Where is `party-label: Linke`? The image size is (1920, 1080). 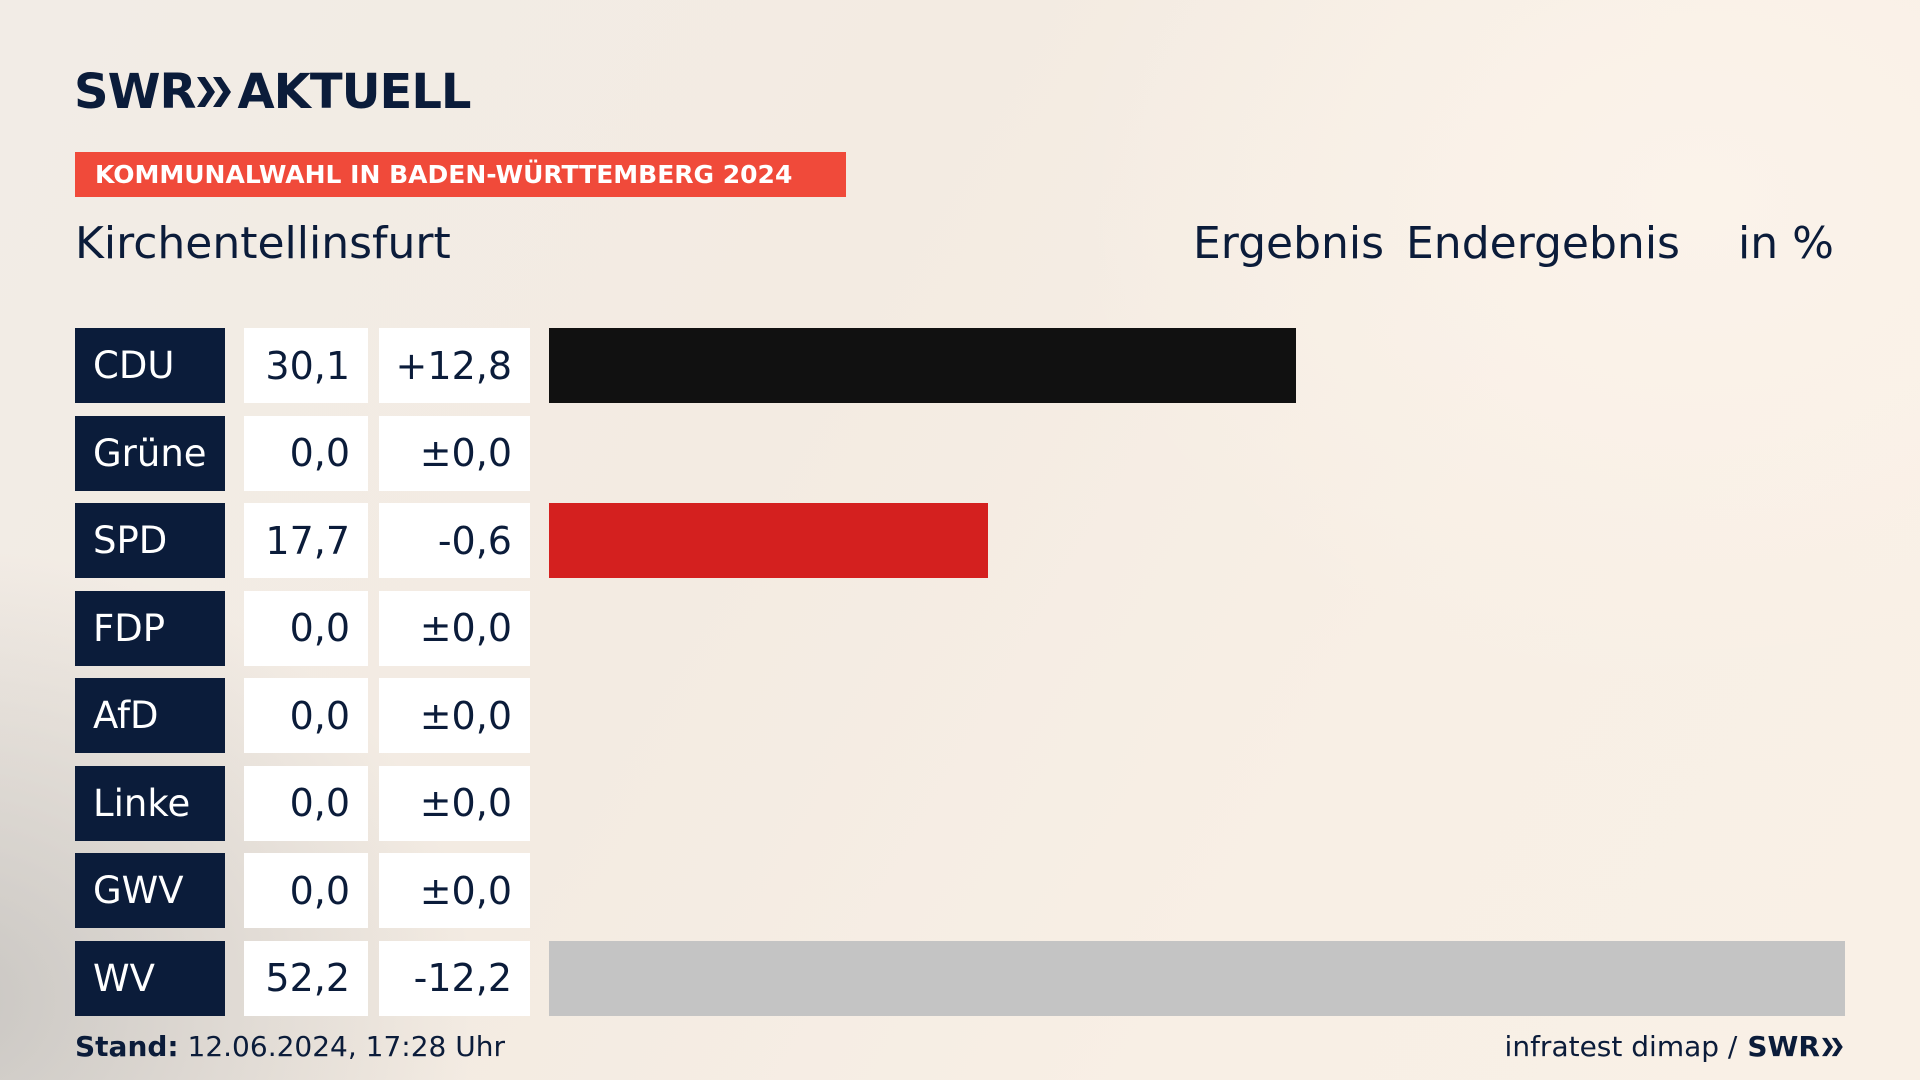 party-label: Linke is located at coordinates (150, 803).